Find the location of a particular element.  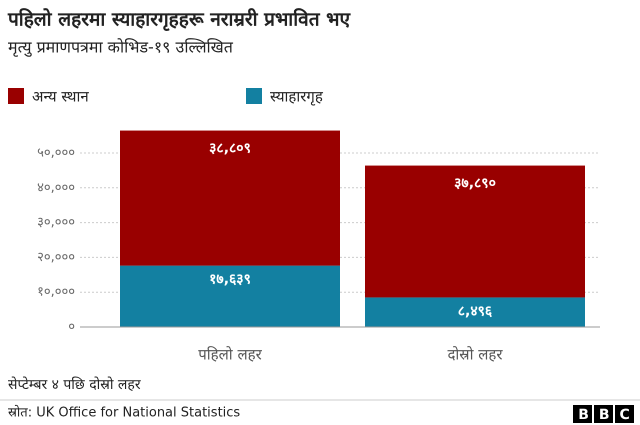

value-label: ३८,८०९ is located at coordinates (230, 149).